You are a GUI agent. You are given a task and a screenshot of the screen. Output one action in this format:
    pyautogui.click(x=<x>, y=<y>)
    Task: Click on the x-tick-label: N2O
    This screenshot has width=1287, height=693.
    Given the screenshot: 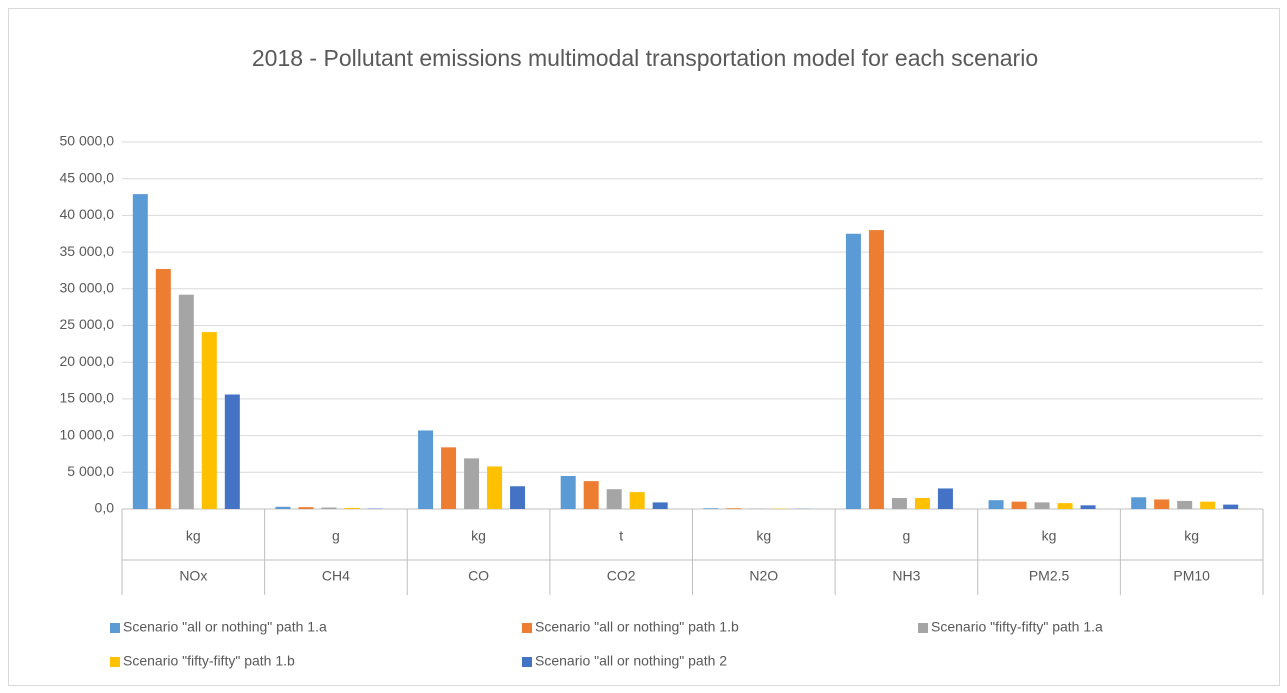 What is the action you would take?
    pyautogui.click(x=763, y=576)
    